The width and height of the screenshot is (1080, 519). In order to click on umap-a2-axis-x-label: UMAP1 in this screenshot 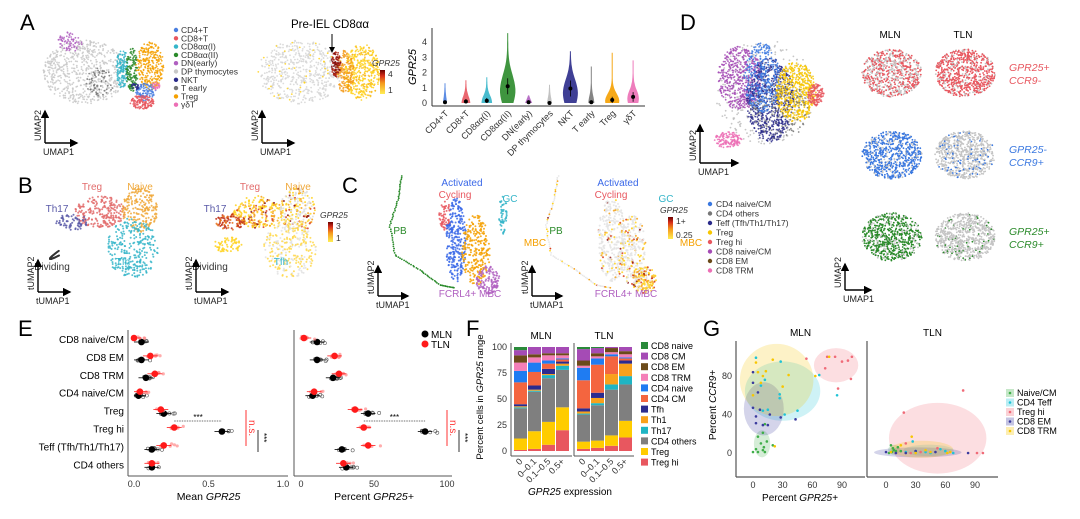, I will do `click(275, 152)`.